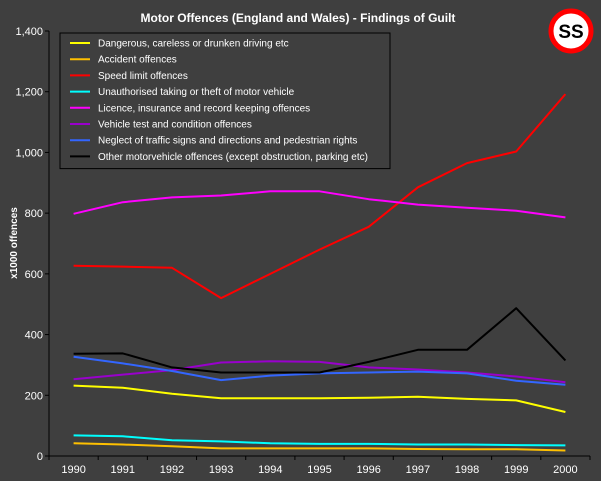 This screenshot has height=481, width=601. I want to click on x-tick-label: 1994, so click(270, 470).